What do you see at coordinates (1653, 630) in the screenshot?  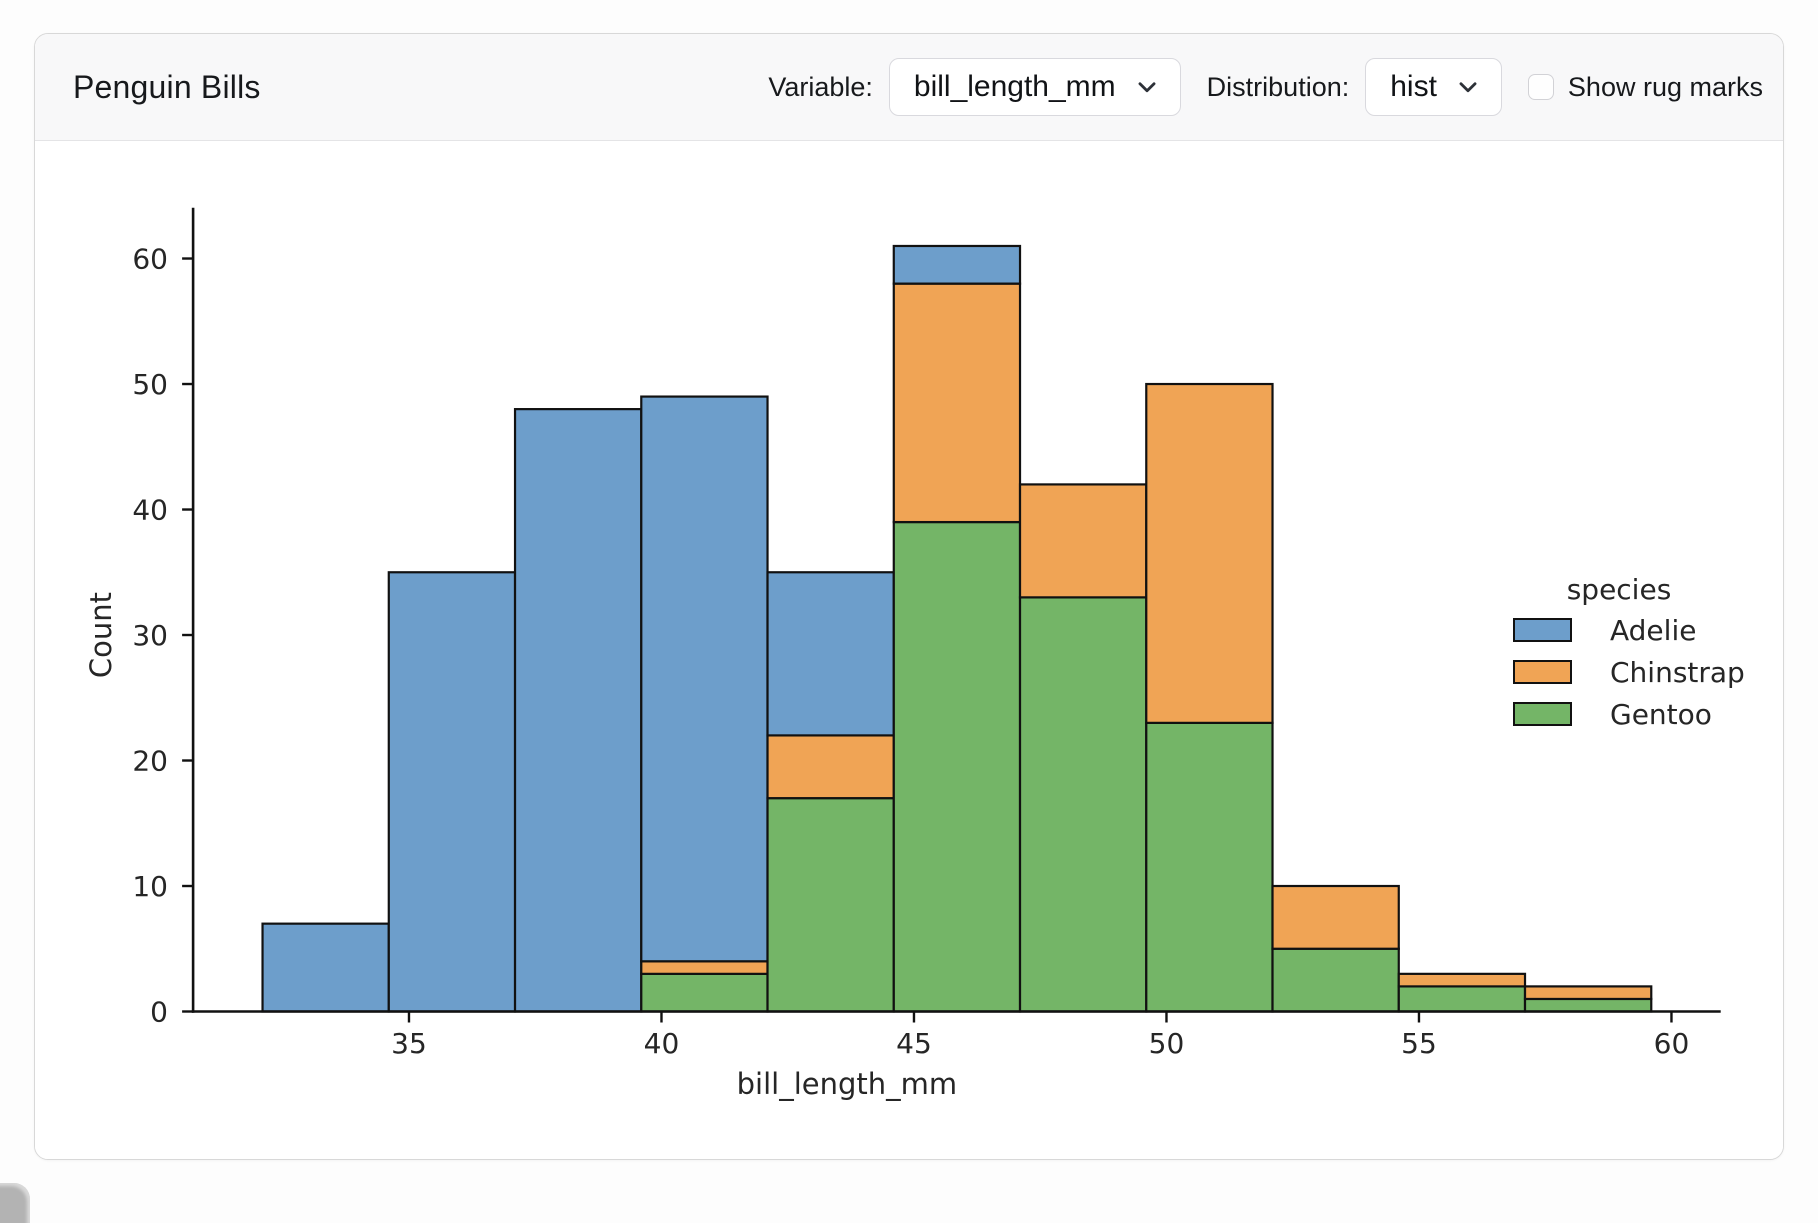 I see `legend-label-adelie: Adelie` at bounding box center [1653, 630].